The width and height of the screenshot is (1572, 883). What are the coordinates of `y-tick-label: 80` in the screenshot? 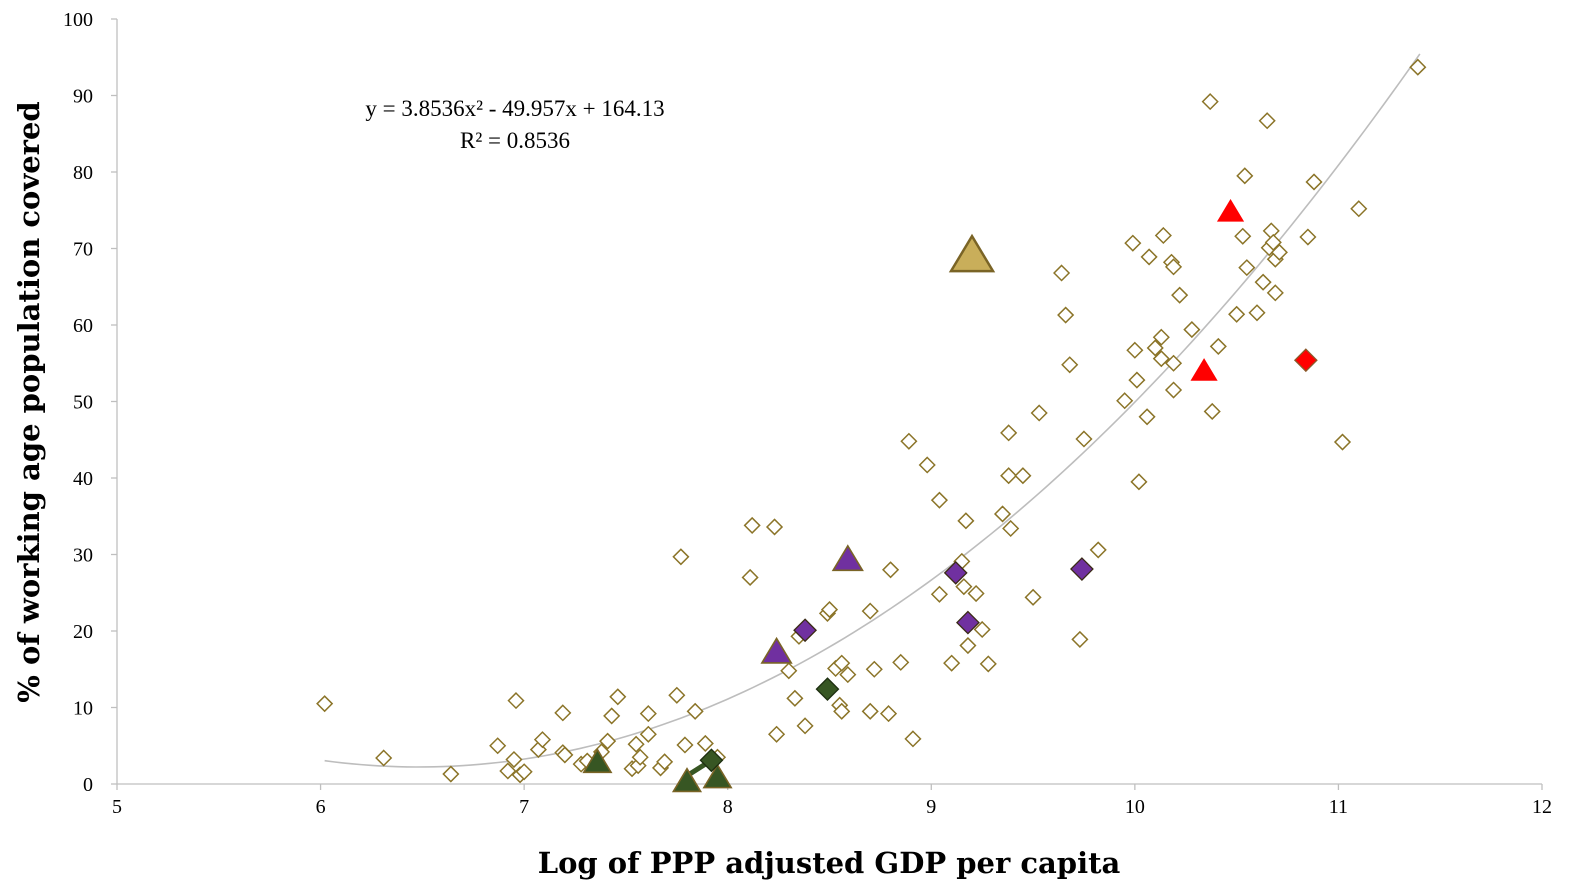 It's located at (83, 173).